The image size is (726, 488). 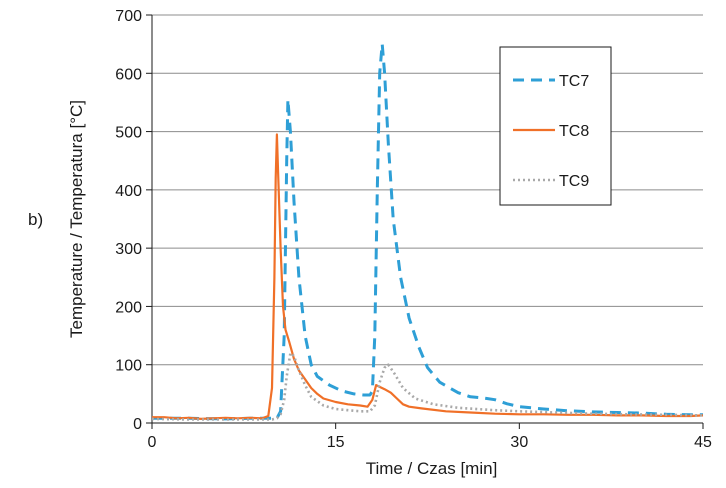 I want to click on y-tick-label: 500, so click(x=128, y=133).